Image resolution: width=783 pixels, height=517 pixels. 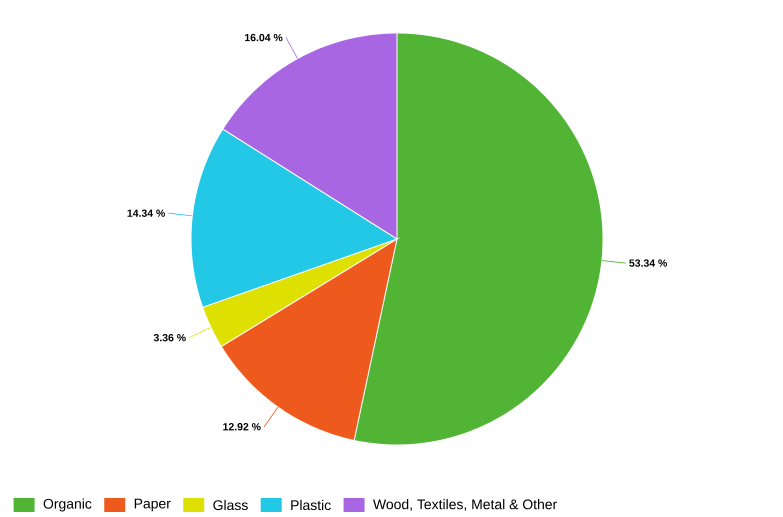 I want to click on legend-label: Organic, so click(x=68, y=505).